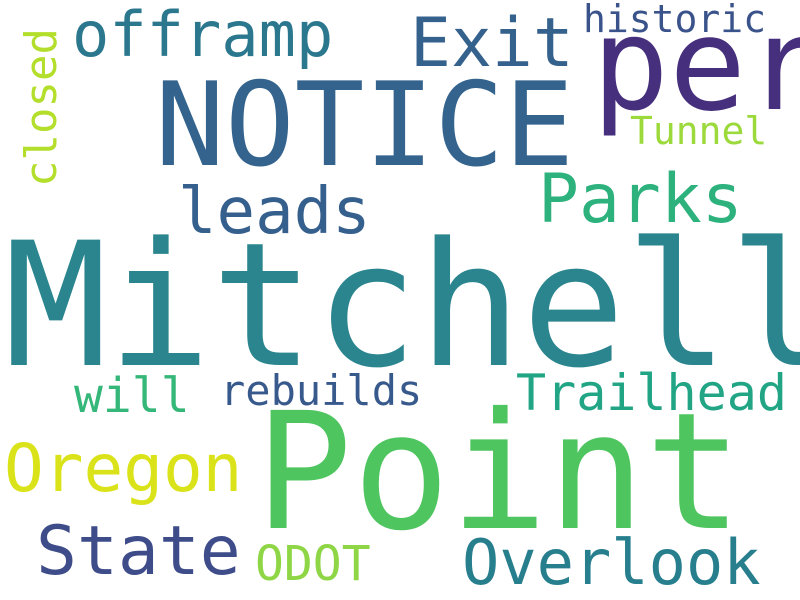  What do you see at coordinates (123, 468) in the screenshot?
I see `word-oregon: Oregon` at bounding box center [123, 468].